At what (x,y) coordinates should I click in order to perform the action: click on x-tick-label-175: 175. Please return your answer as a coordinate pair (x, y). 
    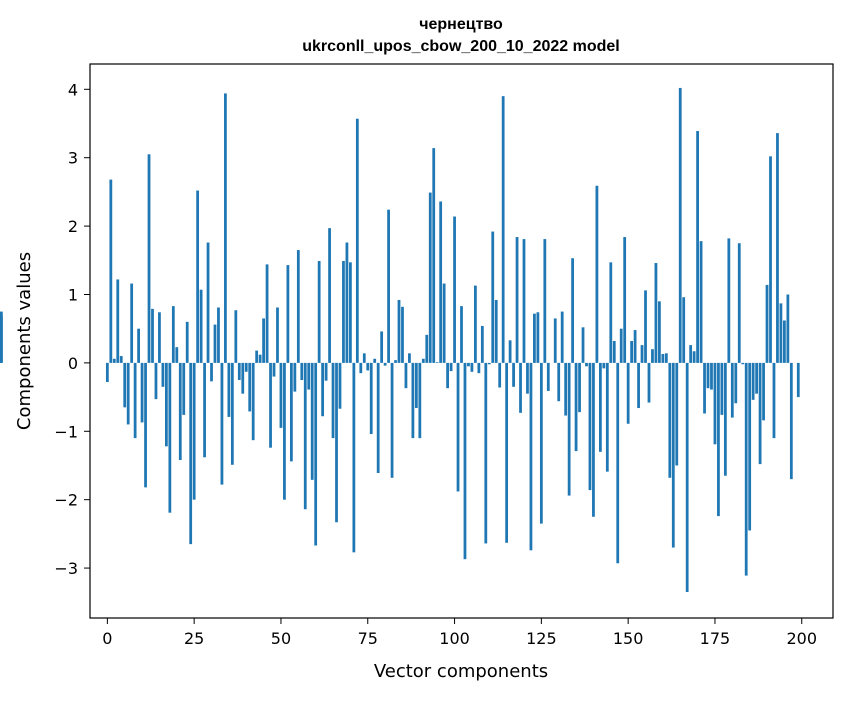
    Looking at the image, I should click on (715, 638).